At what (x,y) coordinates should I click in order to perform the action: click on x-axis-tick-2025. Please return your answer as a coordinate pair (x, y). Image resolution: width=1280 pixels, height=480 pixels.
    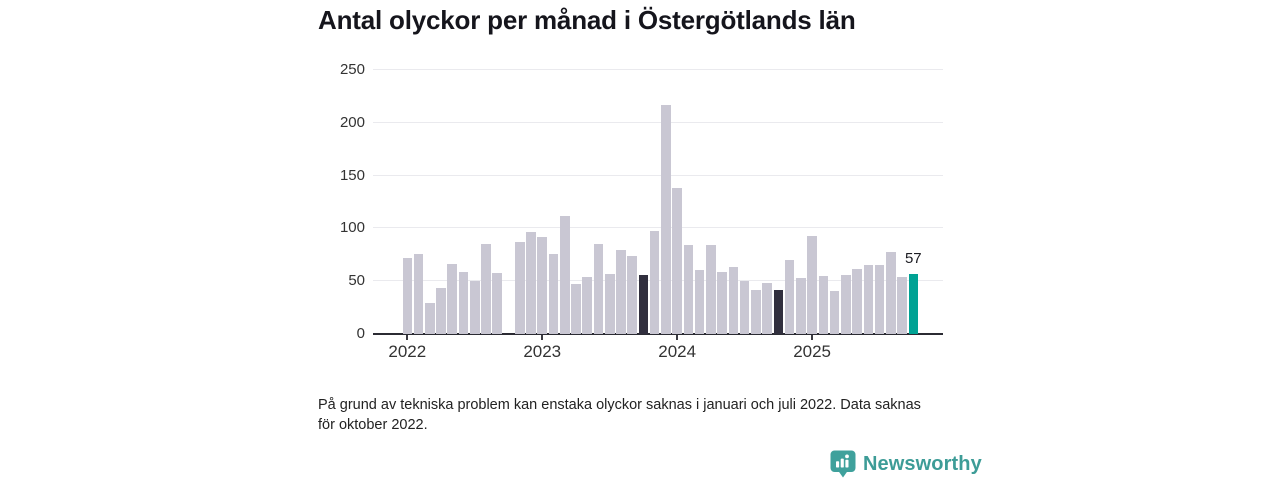
    Looking at the image, I should click on (812, 337).